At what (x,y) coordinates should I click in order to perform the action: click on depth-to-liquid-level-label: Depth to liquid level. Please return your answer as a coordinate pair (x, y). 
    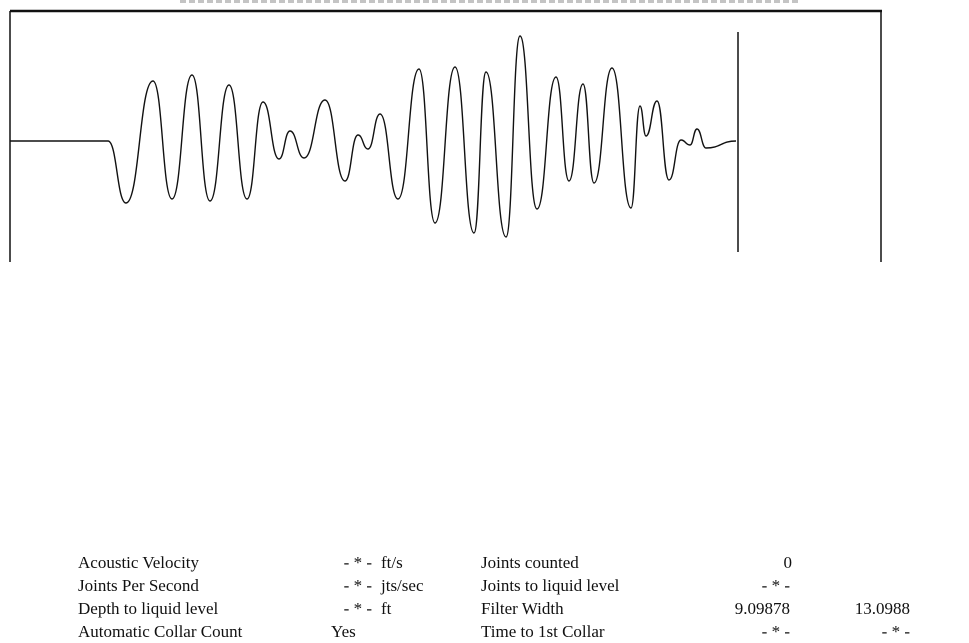
    Looking at the image, I should click on (148, 608).